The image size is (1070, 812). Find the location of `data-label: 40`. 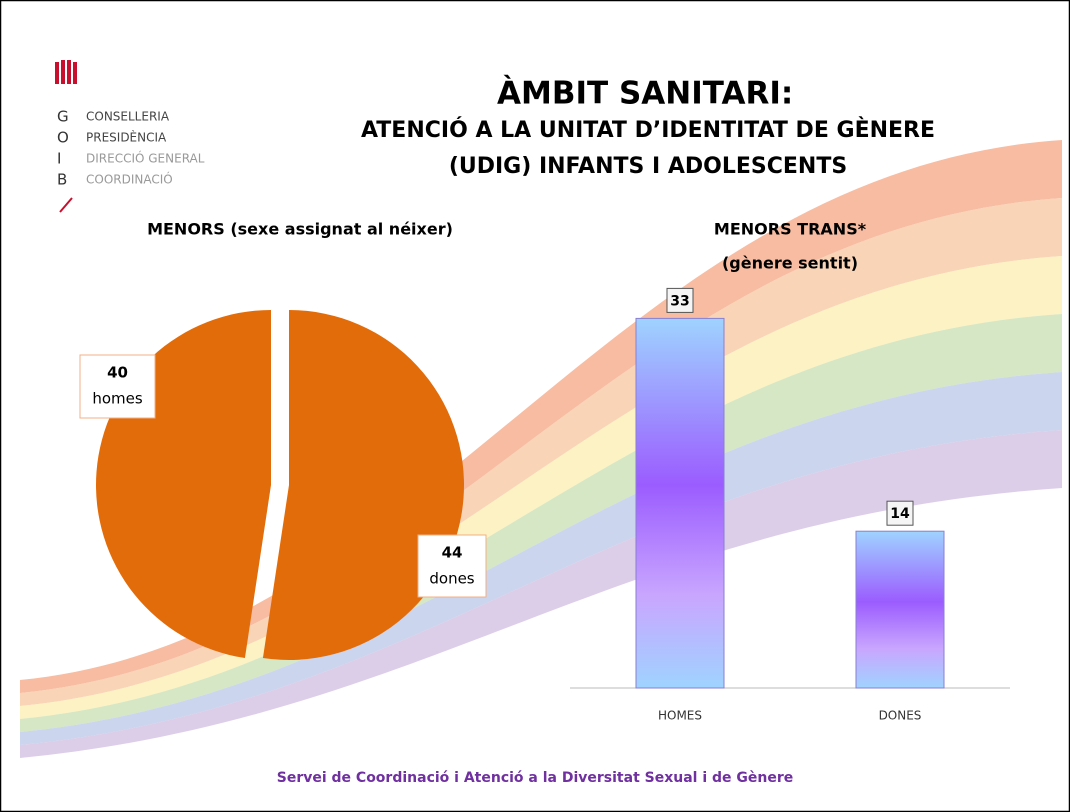

data-label: 40 is located at coordinates (117, 373).